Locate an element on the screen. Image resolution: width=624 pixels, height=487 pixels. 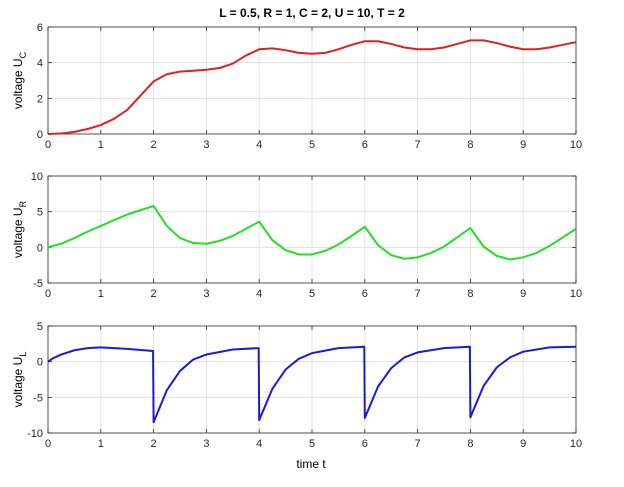
y-tick-label: 4 is located at coordinates (40, 64).